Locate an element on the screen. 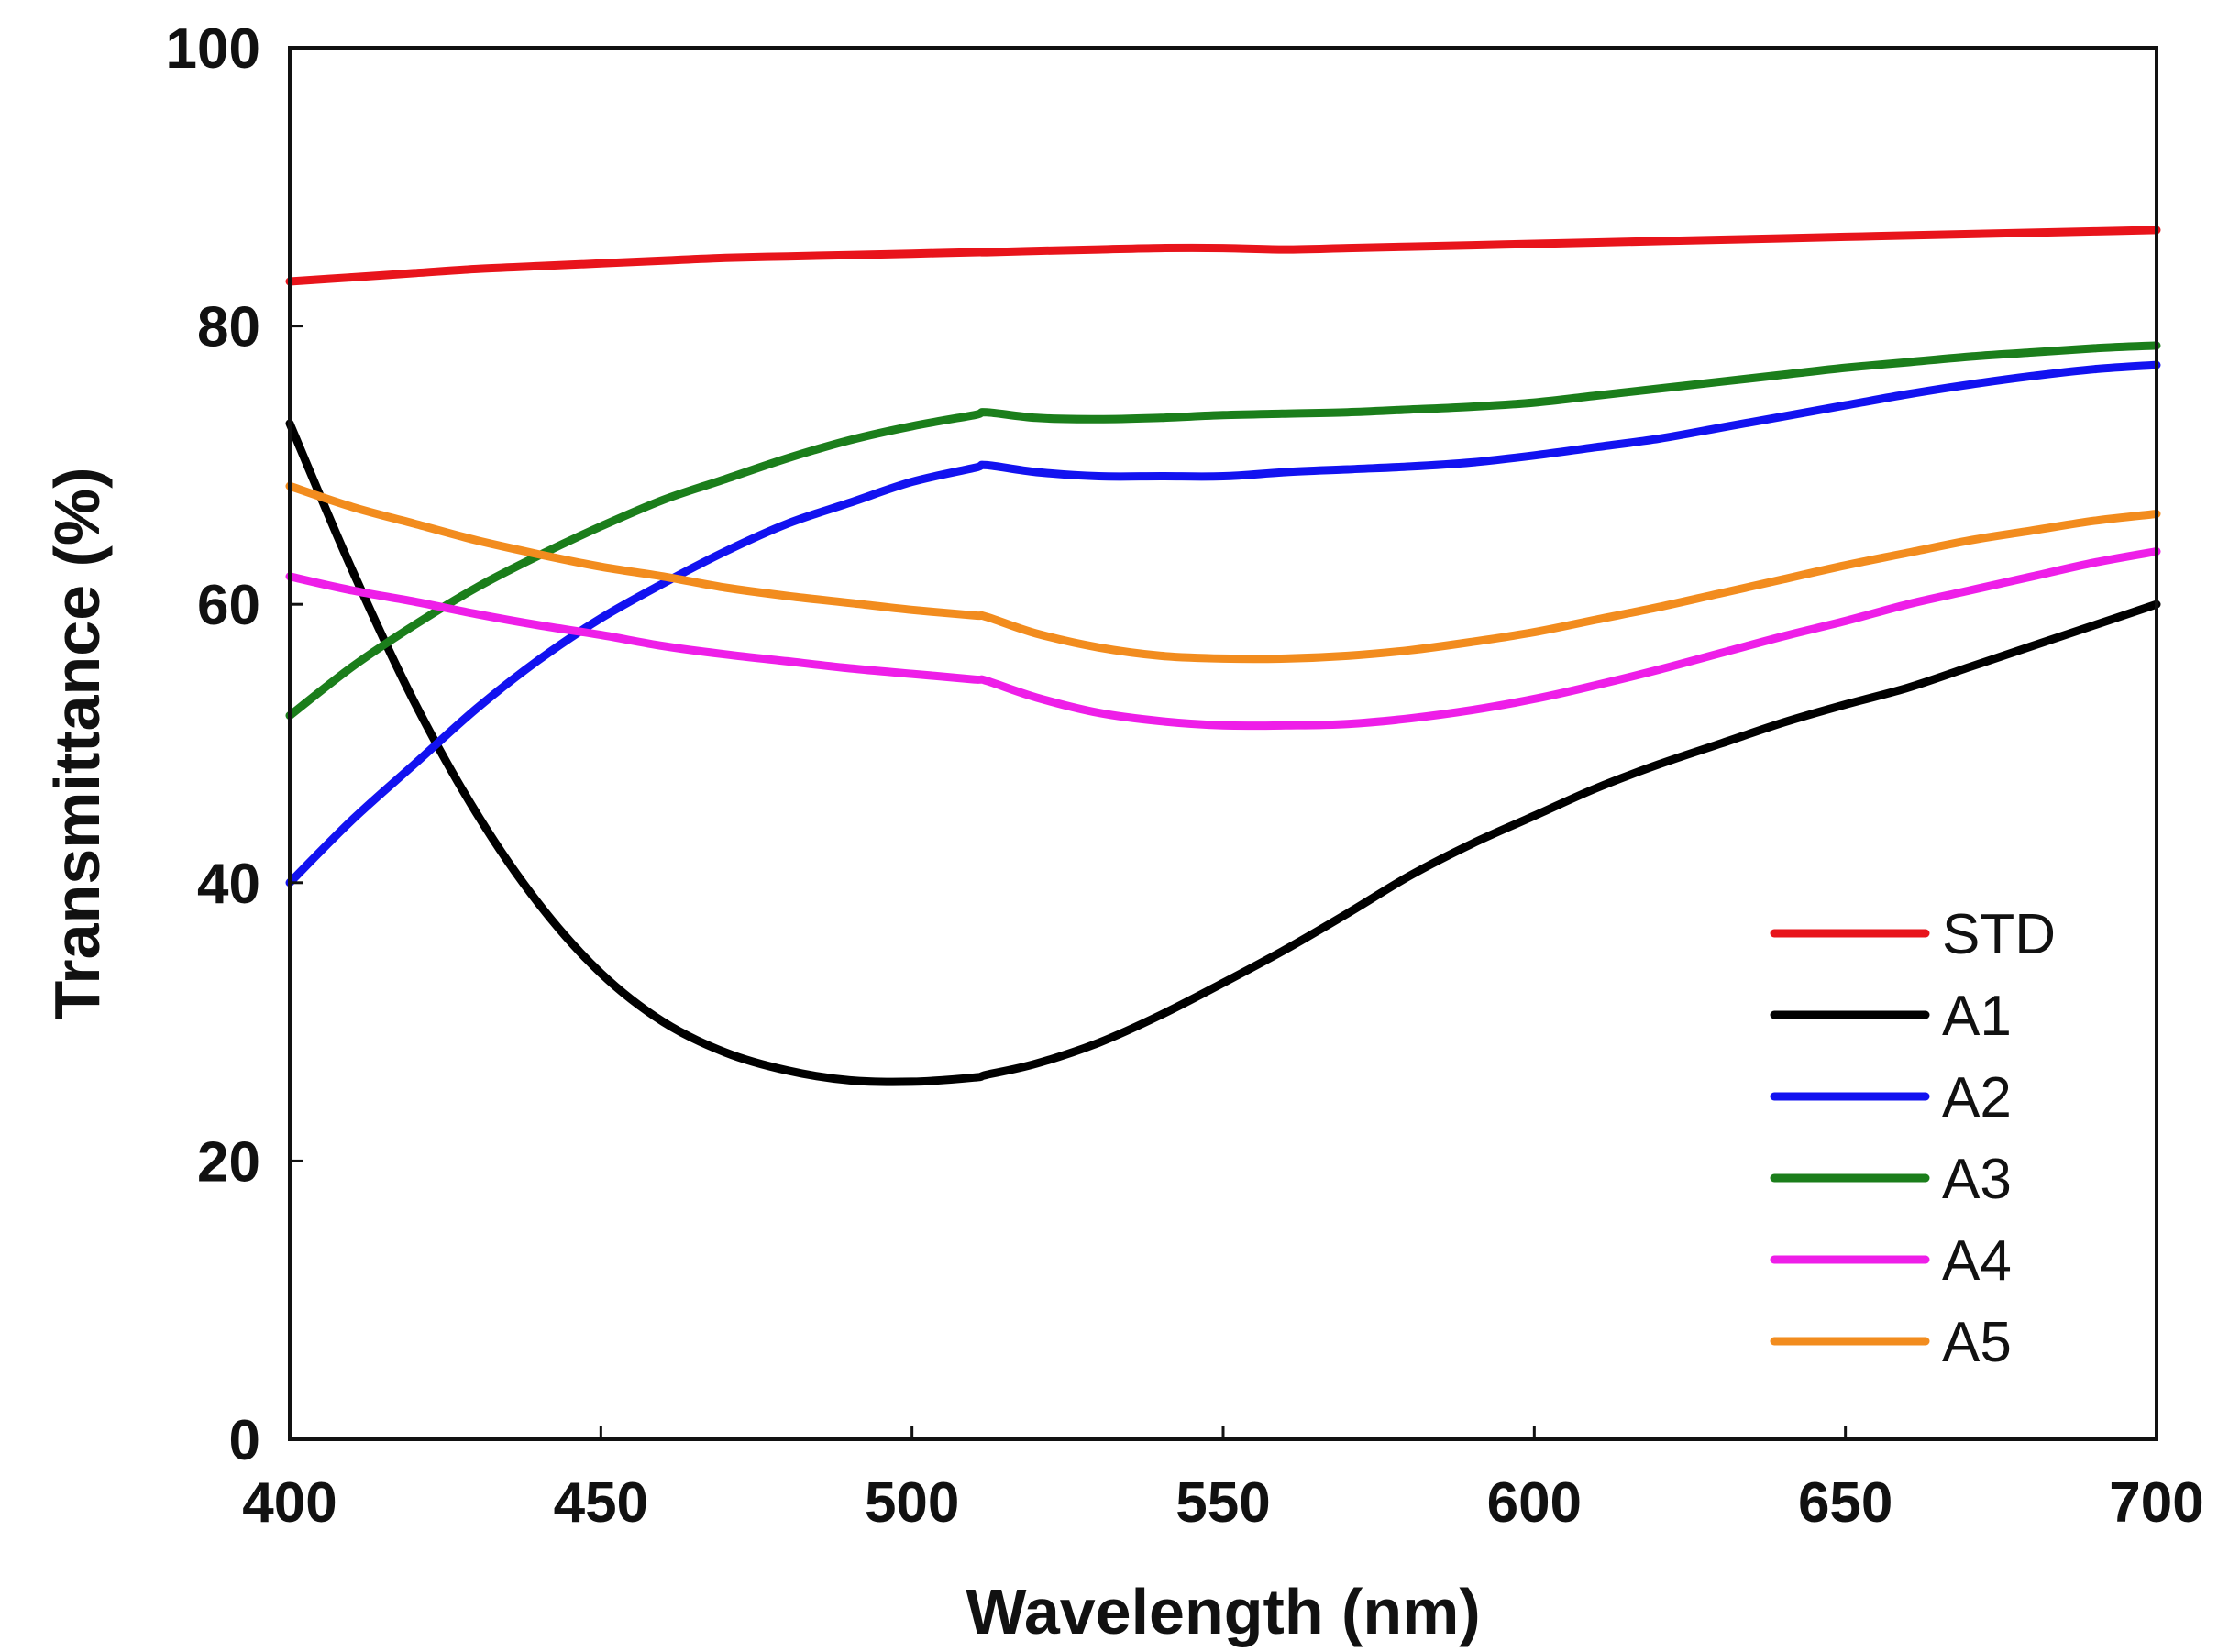  legend-item-a2: A2 is located at coordinates (1891, 1097).